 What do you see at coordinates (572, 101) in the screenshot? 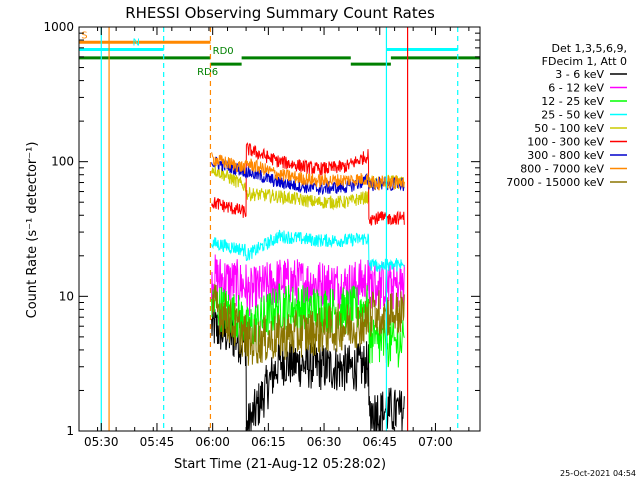
I see `legend-label-12-25-kev: 12 - 25 keV` at bounding box center [572, 101].